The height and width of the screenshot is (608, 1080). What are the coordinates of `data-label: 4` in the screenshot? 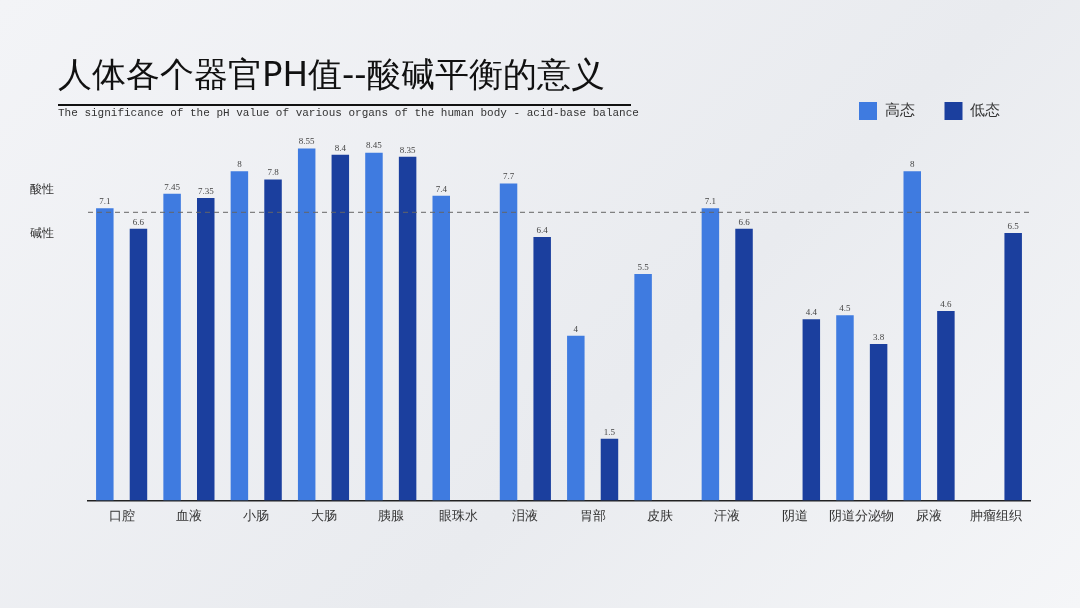 It's located at (576, 328).